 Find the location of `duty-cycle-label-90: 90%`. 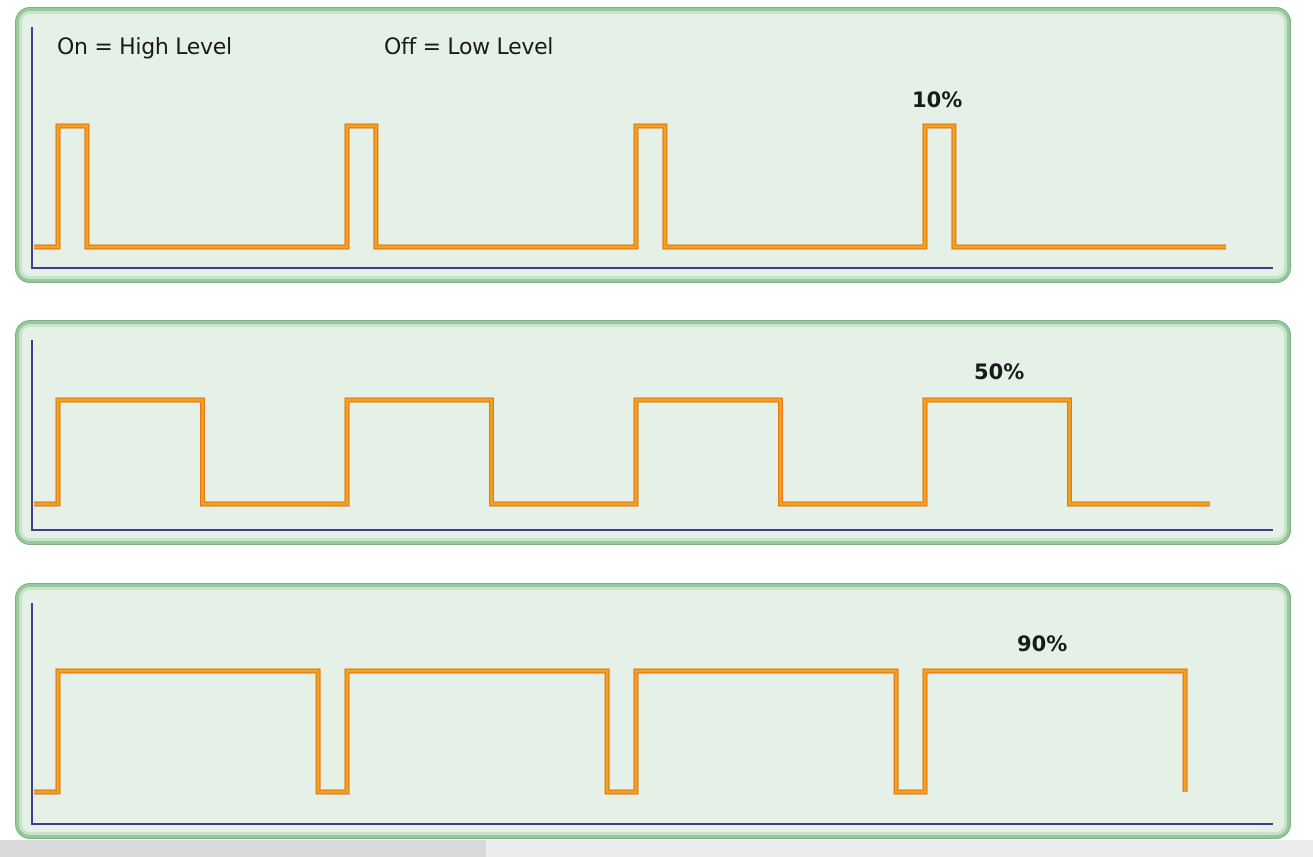

duty-cycle-label-90: 90% is located at coordinates (1042, 644).